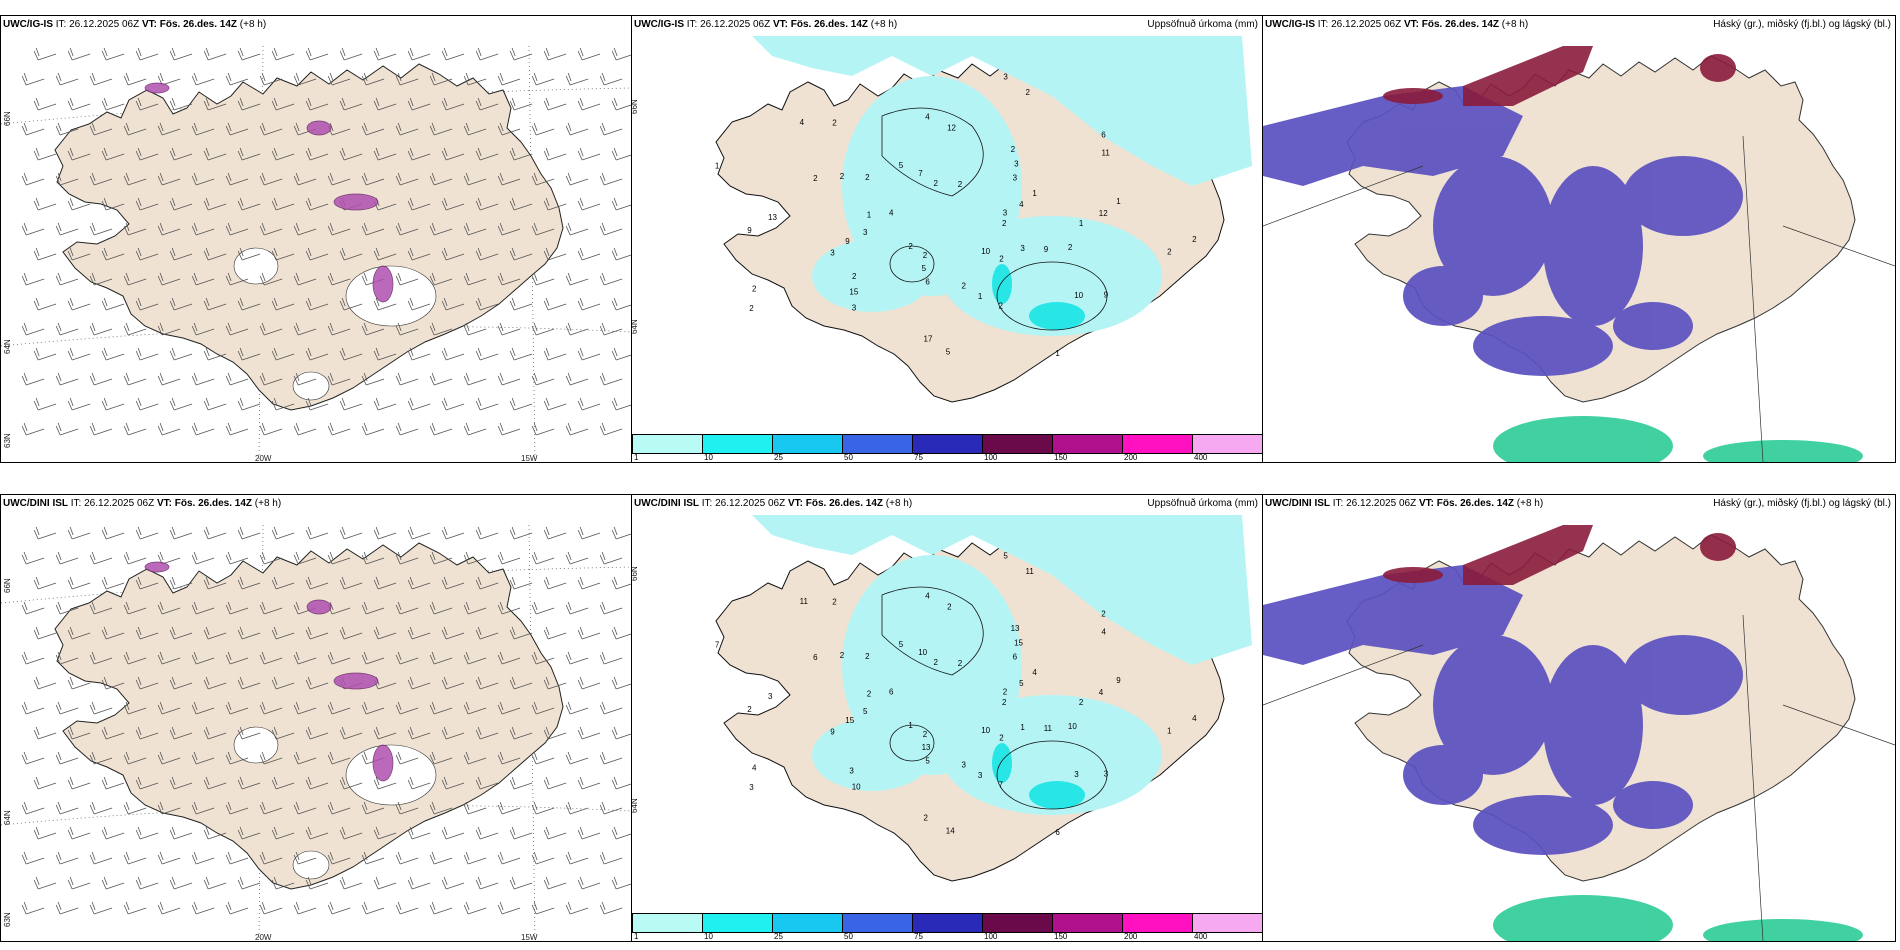  What do you see at coordinates (269, 192) in the screenshot?
I see `precip-type-patches` at bounding box center [269, 192].